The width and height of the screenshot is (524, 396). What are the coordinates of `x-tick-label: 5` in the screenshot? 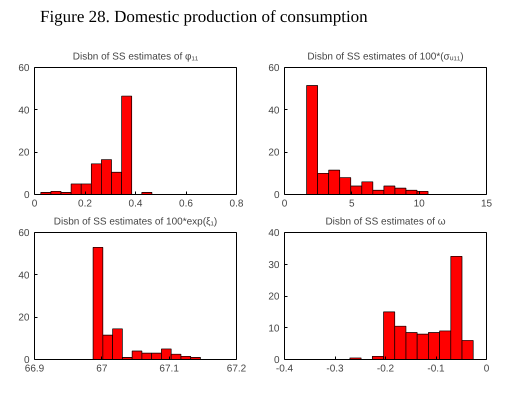 It's located at (352, 204).